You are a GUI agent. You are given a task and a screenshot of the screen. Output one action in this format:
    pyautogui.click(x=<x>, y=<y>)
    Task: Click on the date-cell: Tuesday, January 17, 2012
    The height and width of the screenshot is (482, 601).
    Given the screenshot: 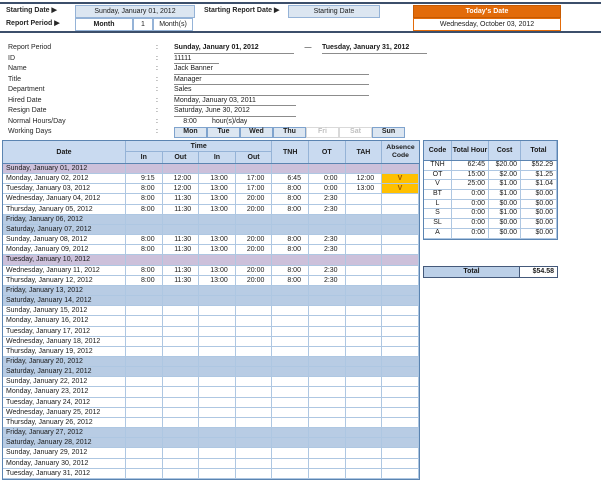 What is the action you would take?
    pyautogui.click(x=64, y=331)
    